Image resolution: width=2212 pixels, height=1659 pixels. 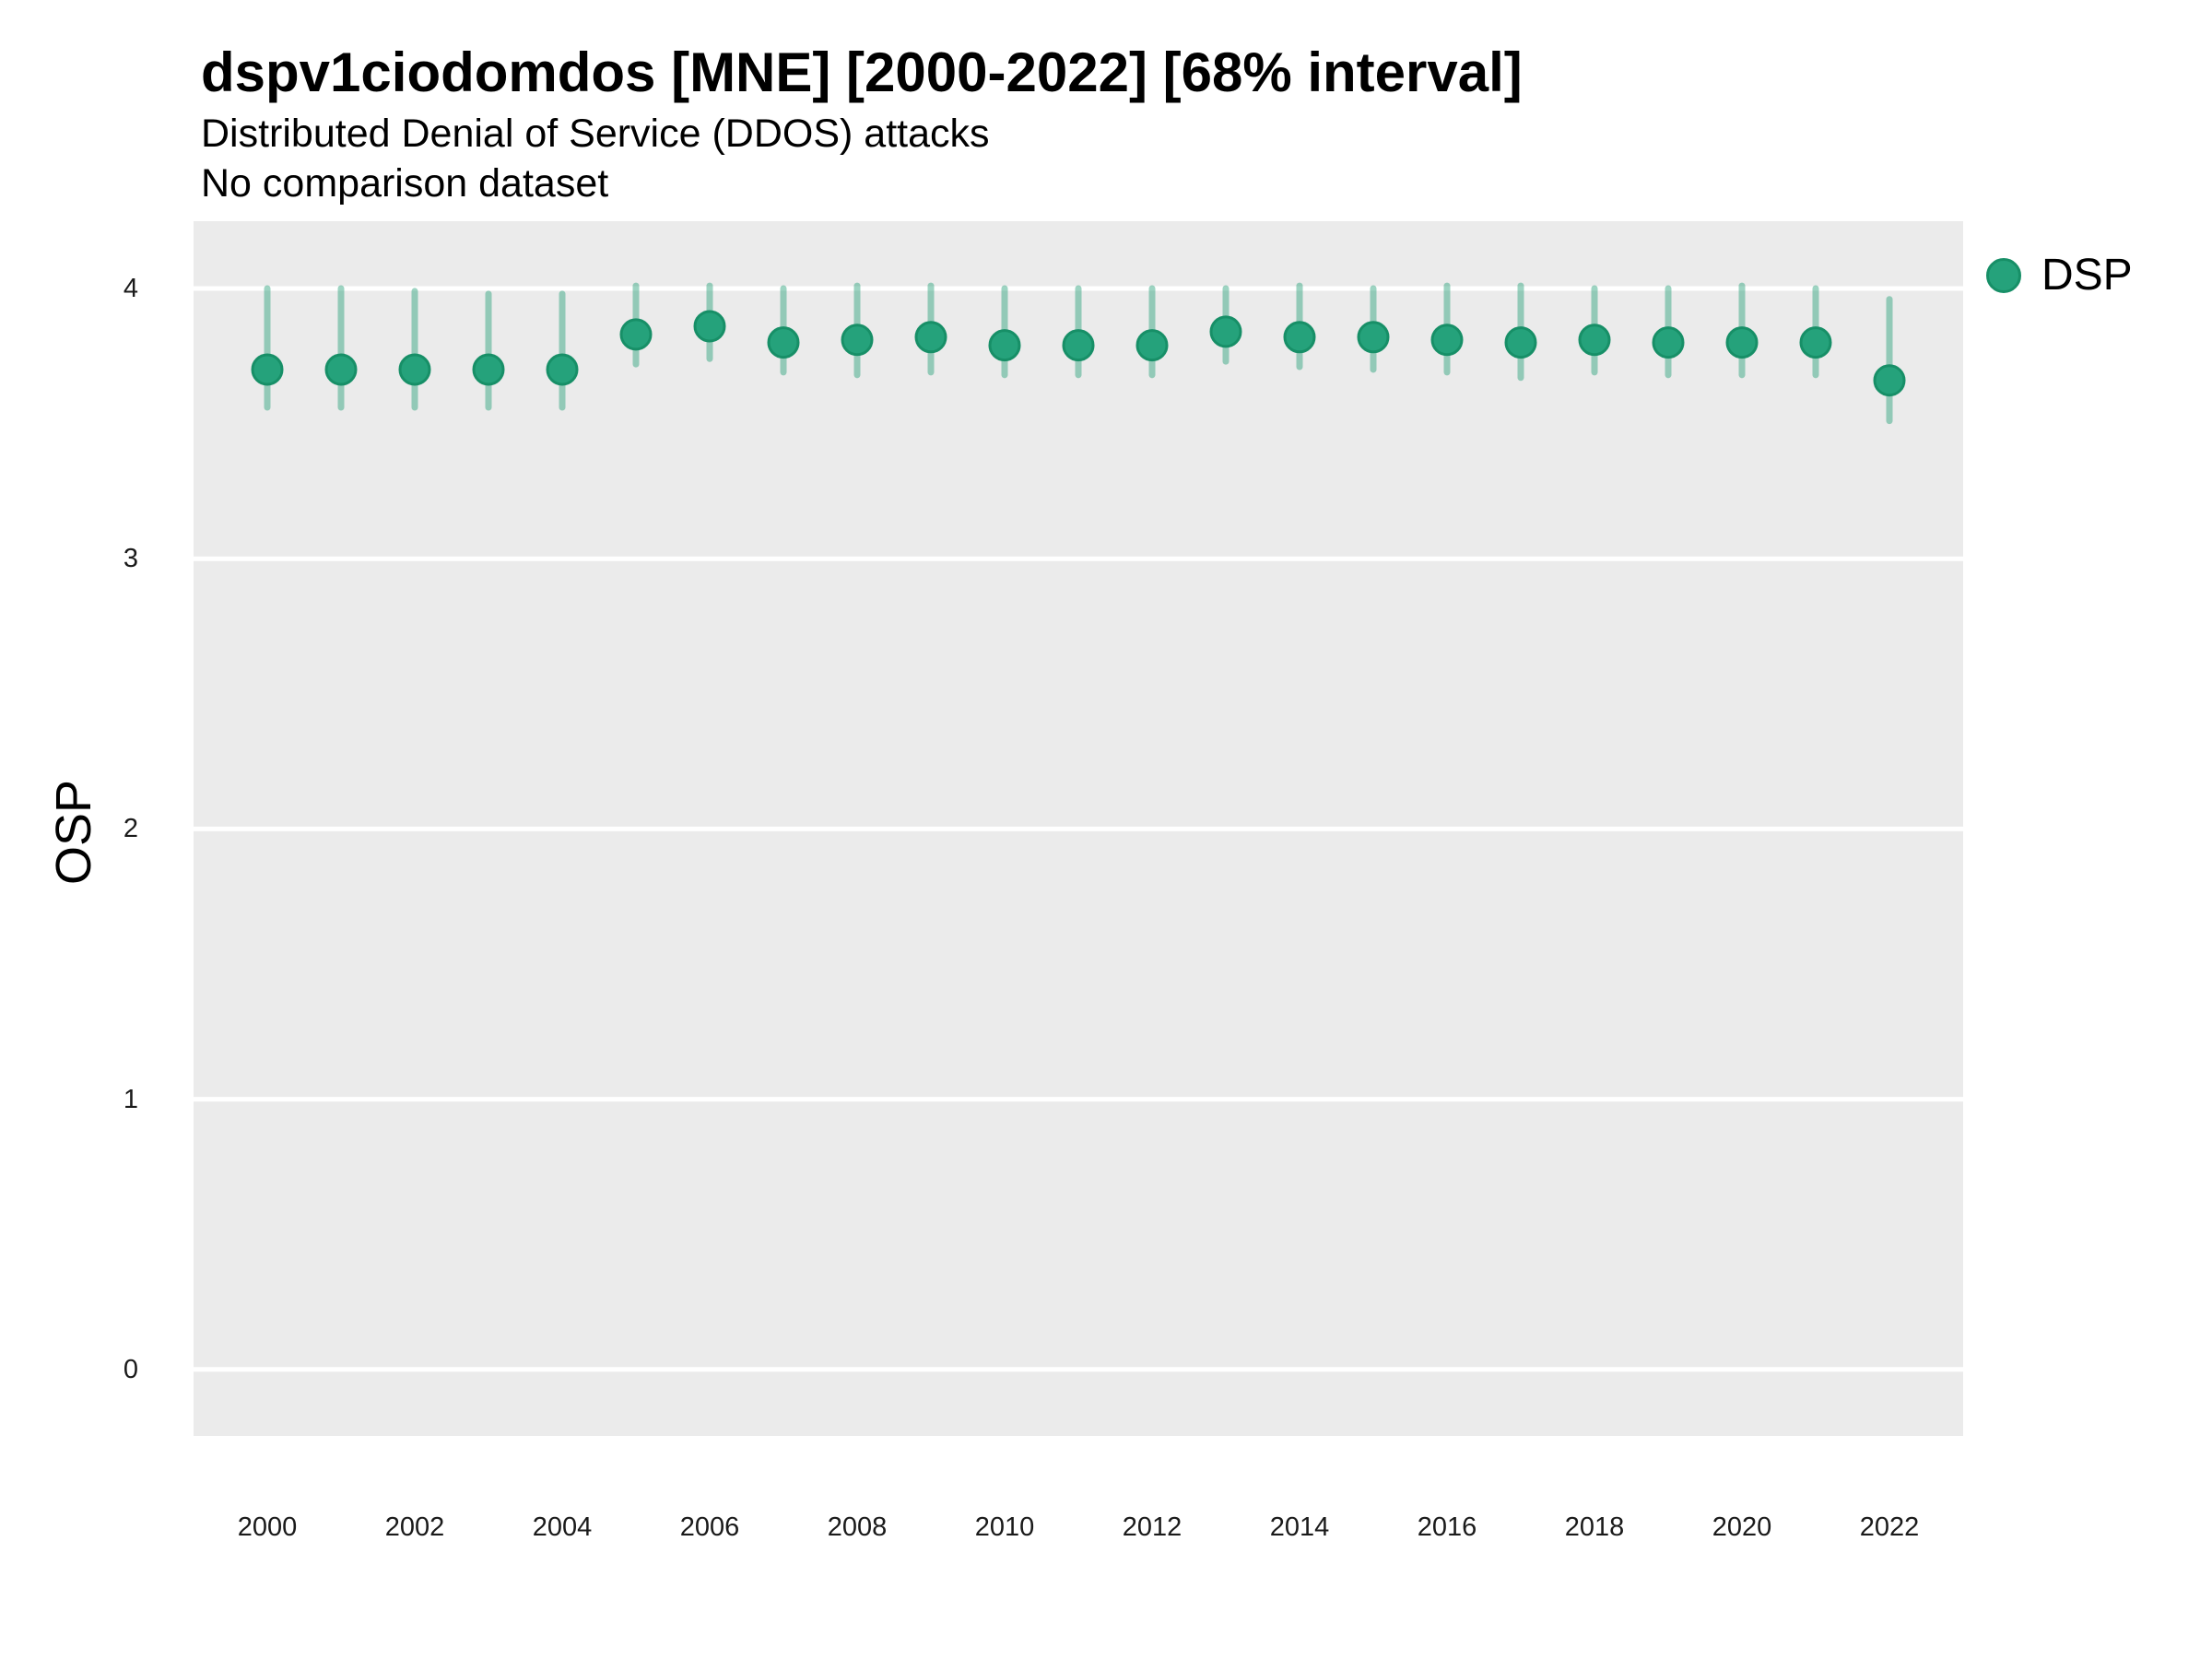 What do you see at coordinates (130, 1099) in the screenshot?
I see `y-tick-label: 1` at bounding box center [130, 1099].